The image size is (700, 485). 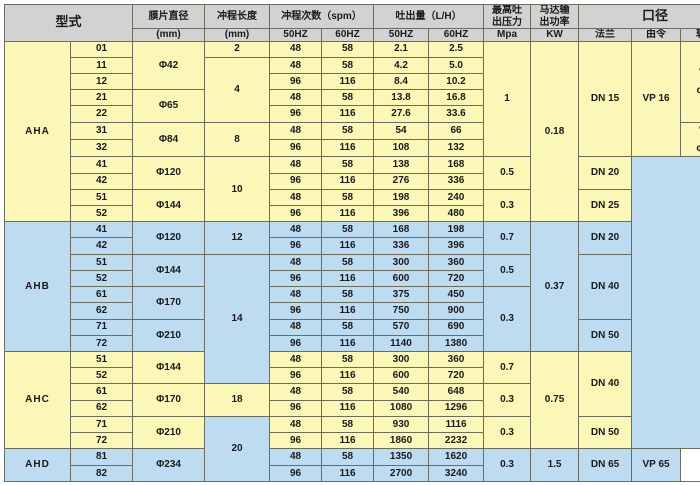 I want to click on stroke-length-value: 8, so click(x=237, y=139).